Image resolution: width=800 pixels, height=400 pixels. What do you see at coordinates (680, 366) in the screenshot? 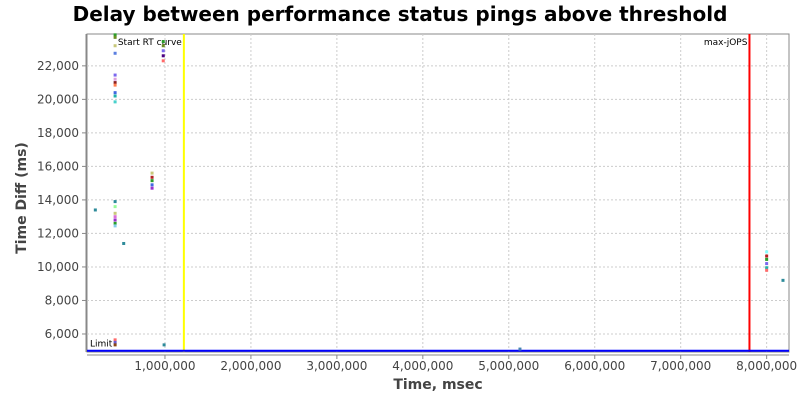
I see `x-tick-label: 7,000,000` at bounding box center [680, 366].